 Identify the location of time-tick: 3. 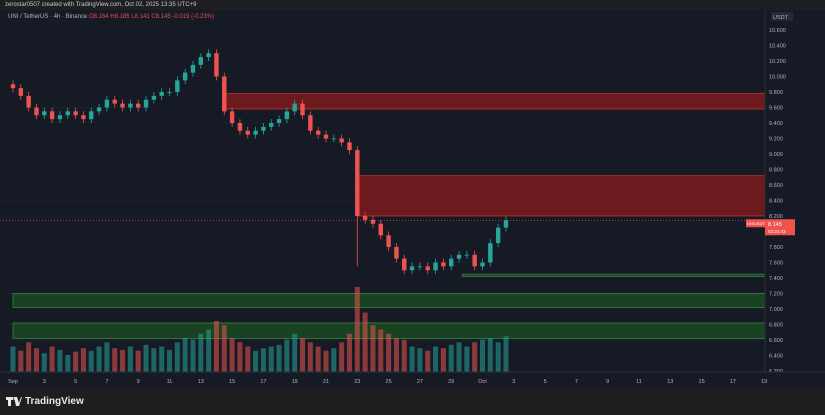
(44, 382).